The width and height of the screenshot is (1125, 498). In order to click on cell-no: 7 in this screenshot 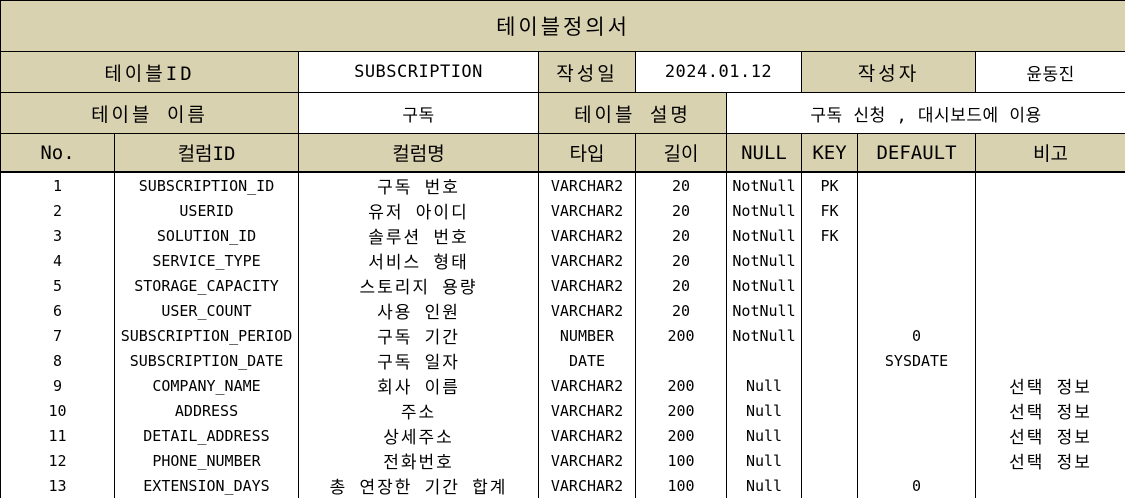, I will do `click(58, 335)`.